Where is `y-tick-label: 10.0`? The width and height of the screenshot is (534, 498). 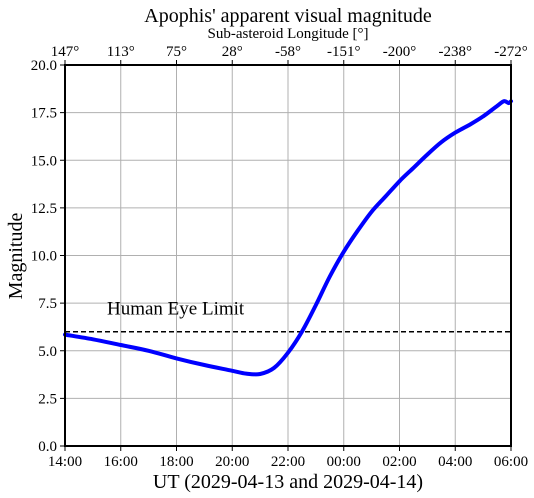
y-tick-label: 10.0 is located at coordinates (44, 257).